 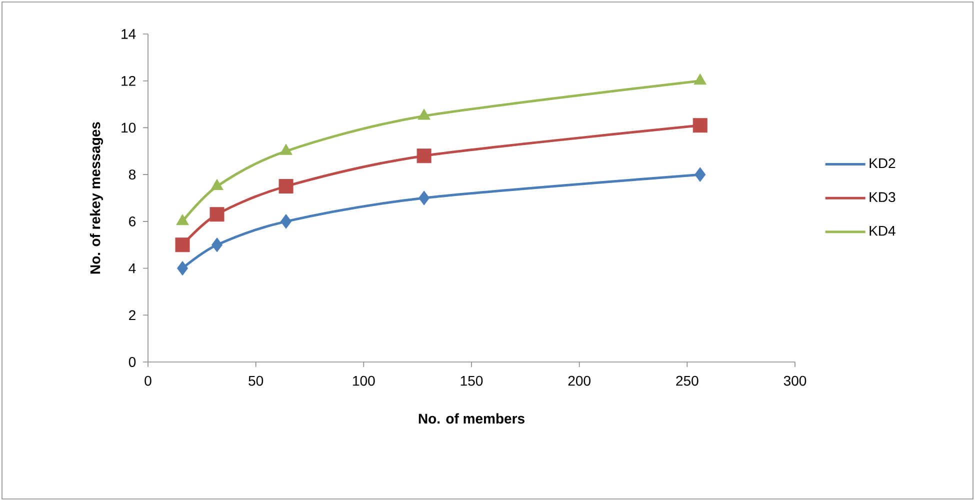 What do you see at coordinates (471, 381) in the screenshot?
I see `x-tick-label: 150` at bounding box center [471, 381].